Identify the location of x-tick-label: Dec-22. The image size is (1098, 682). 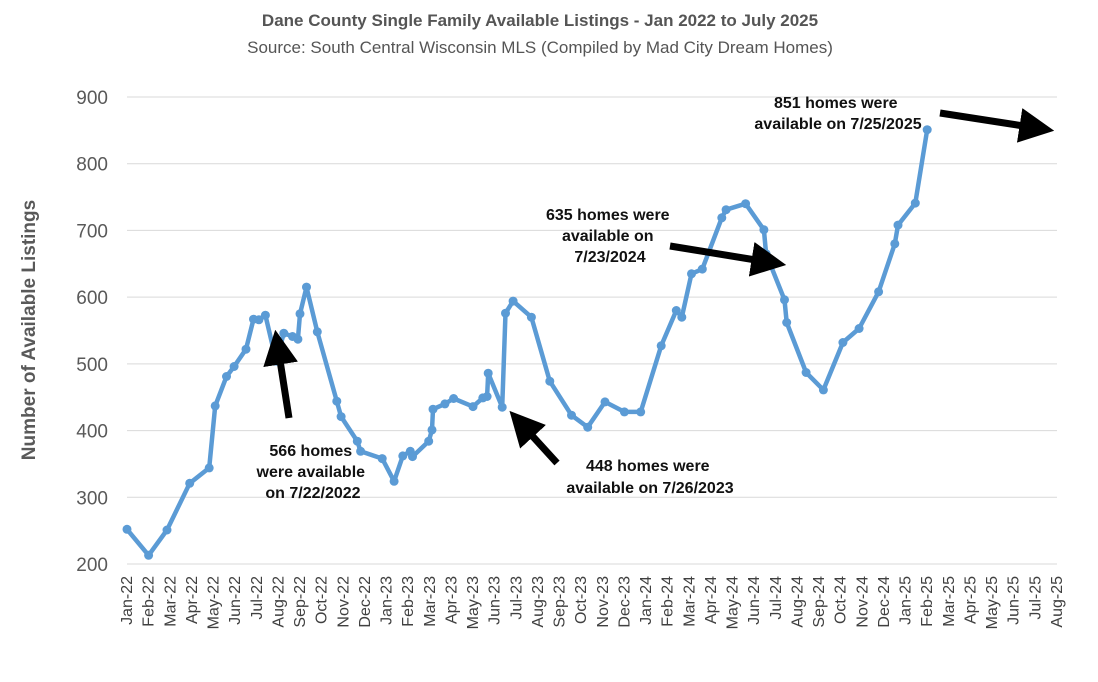
(365, 602).